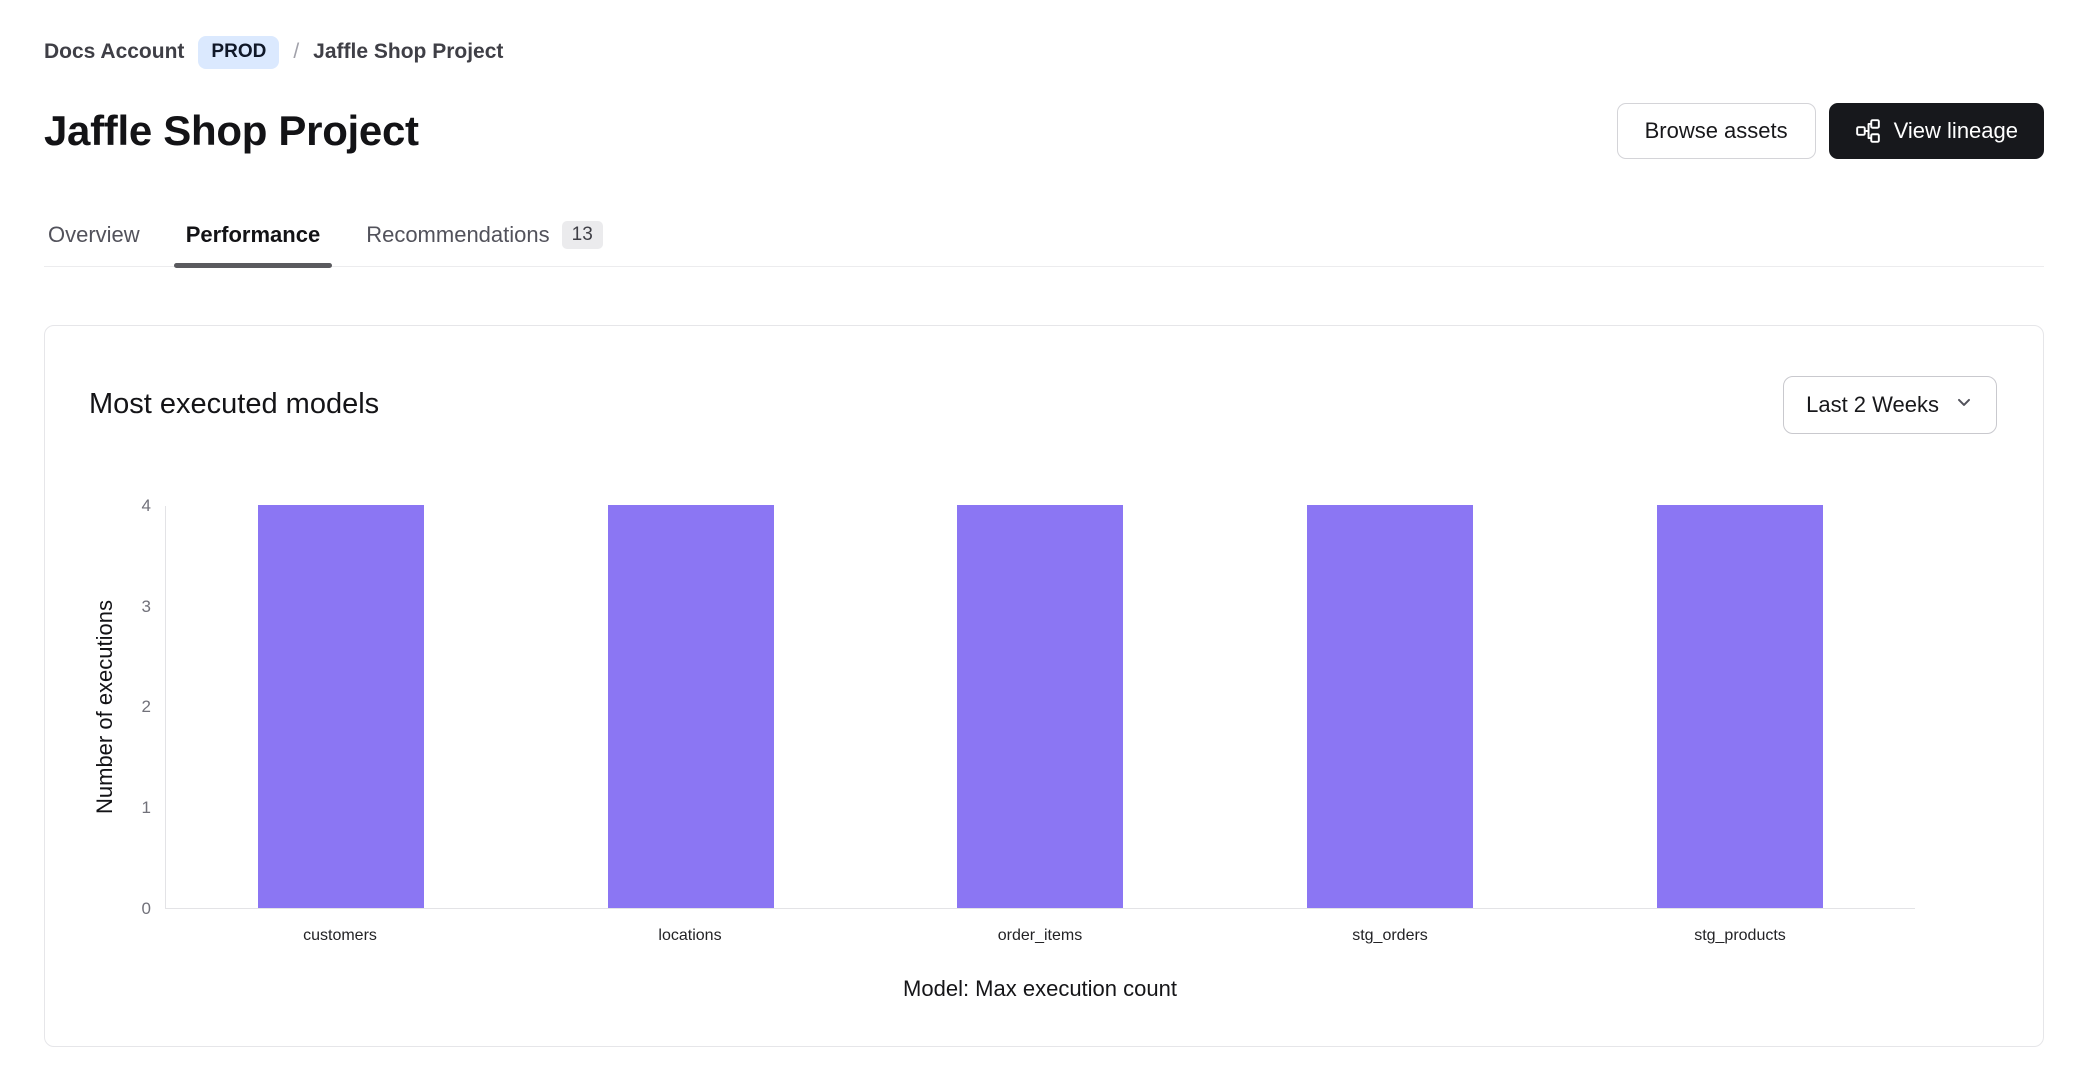 Image resolution: width=2088 pixels, height=1086 pixels. What do you see at coordinates (114, 52) in the screenshot?
I see `breadcrumb-account-link: Docs Account` at bounding box center [114, 52].